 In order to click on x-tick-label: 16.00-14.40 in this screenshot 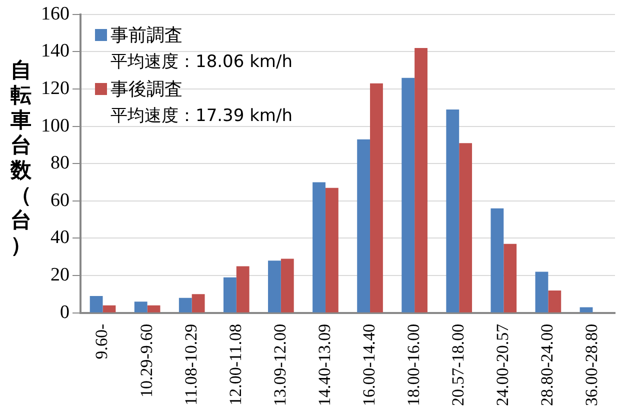, I will do `click(368, 365)`.